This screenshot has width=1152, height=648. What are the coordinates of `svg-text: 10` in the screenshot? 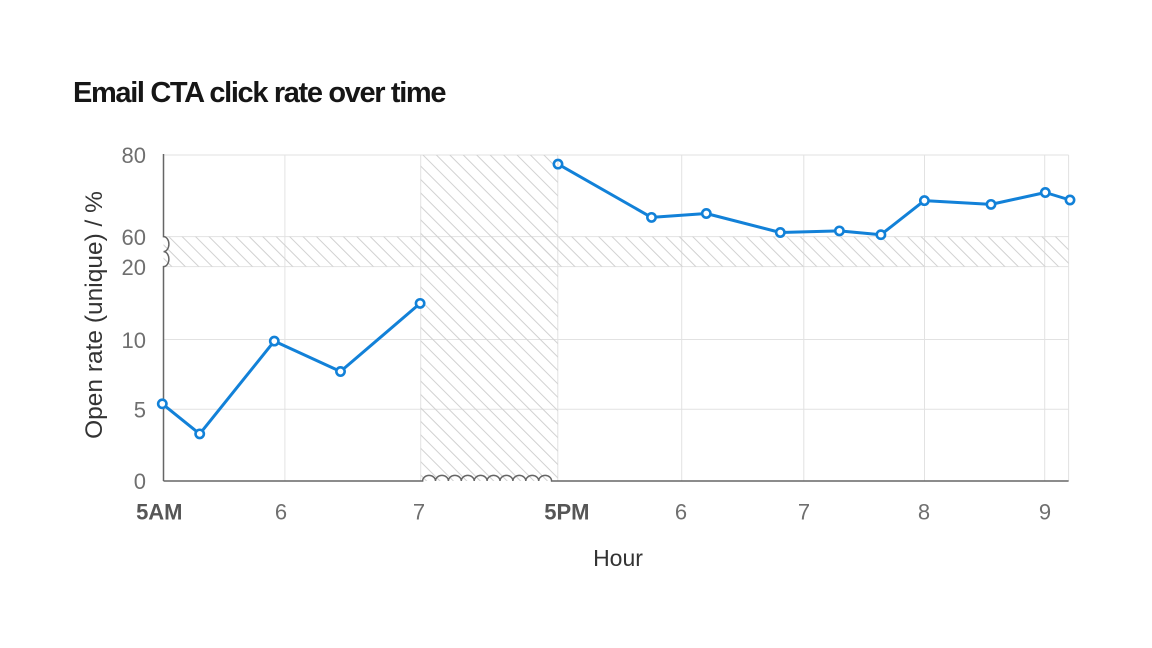 It's located at (134, 340).